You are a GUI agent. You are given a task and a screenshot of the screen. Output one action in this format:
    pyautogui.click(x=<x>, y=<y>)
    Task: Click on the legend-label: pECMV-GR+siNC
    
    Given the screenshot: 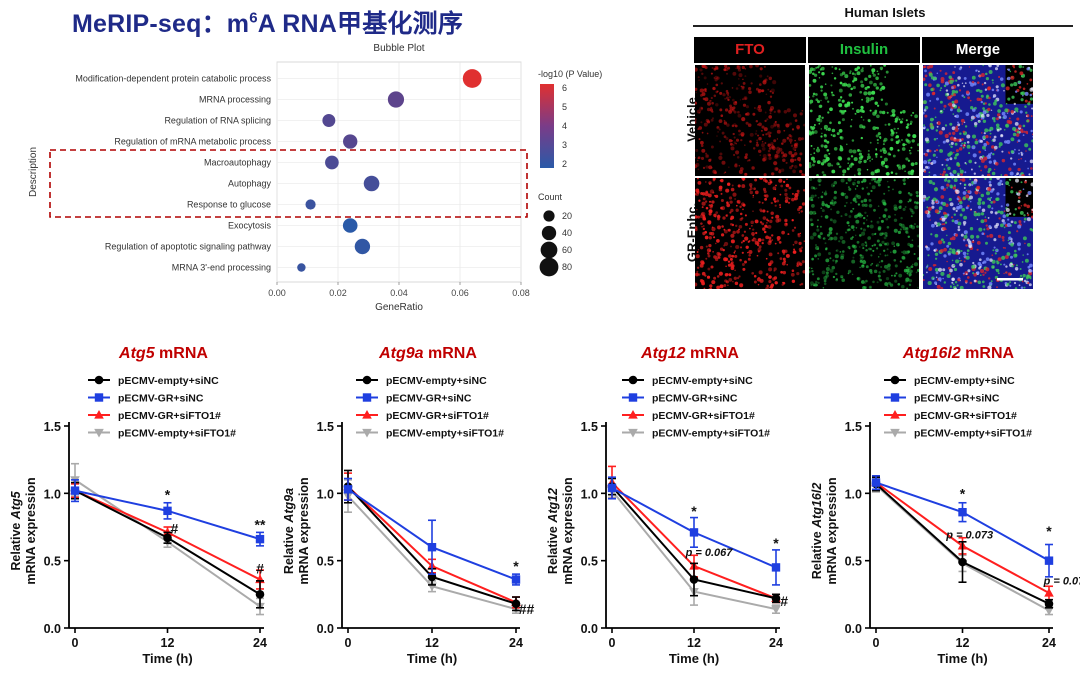 What is the action you would take?
    pyautogui.click(x=161, y=399)
    